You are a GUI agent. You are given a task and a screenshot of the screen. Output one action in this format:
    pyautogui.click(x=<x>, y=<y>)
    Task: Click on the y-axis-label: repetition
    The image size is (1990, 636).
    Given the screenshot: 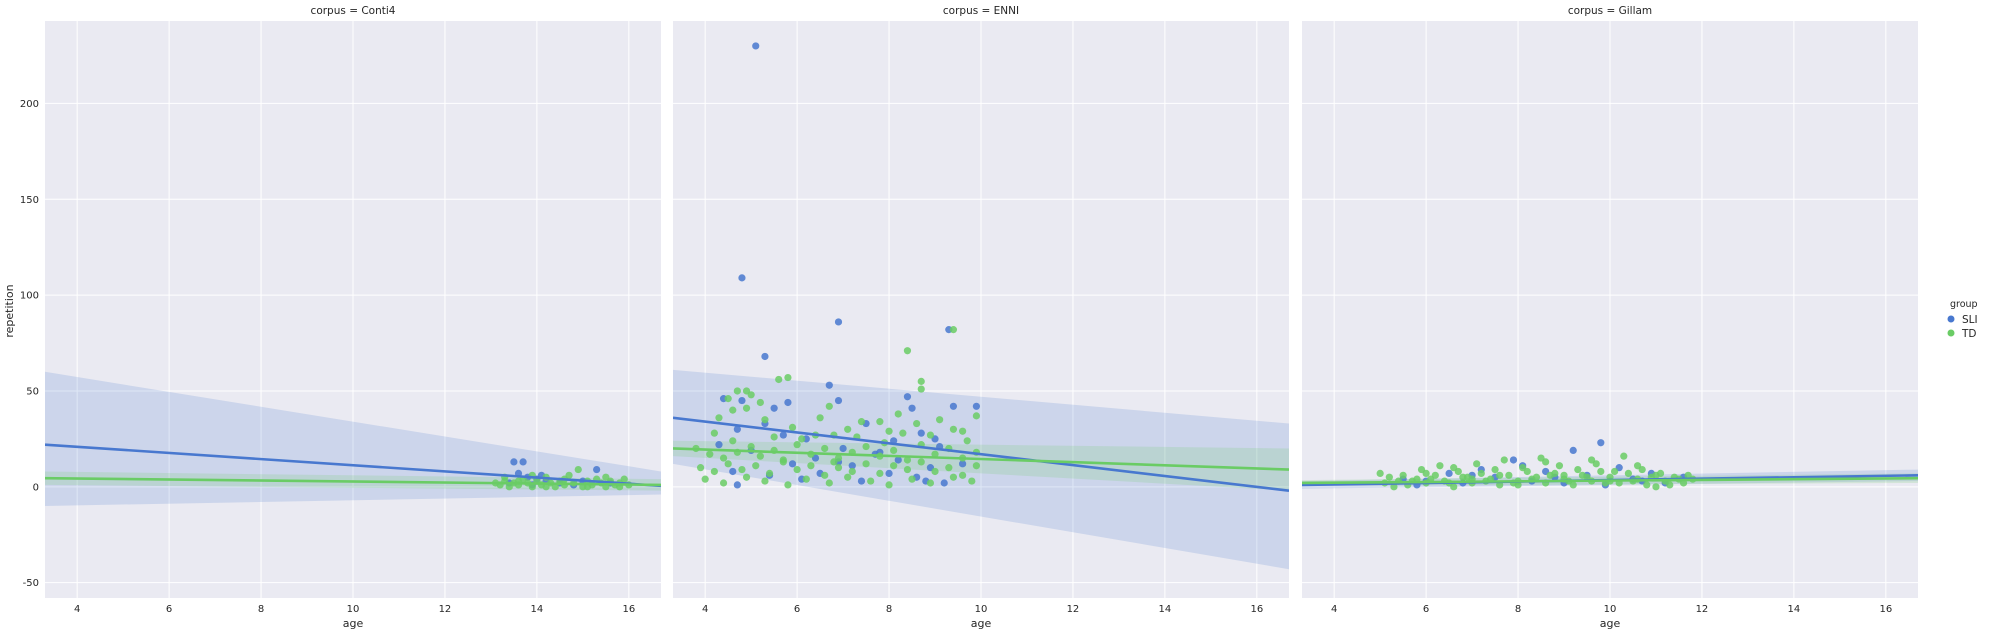 What is the action you would take?
    pyautogui.click(x=9, y=310)
    